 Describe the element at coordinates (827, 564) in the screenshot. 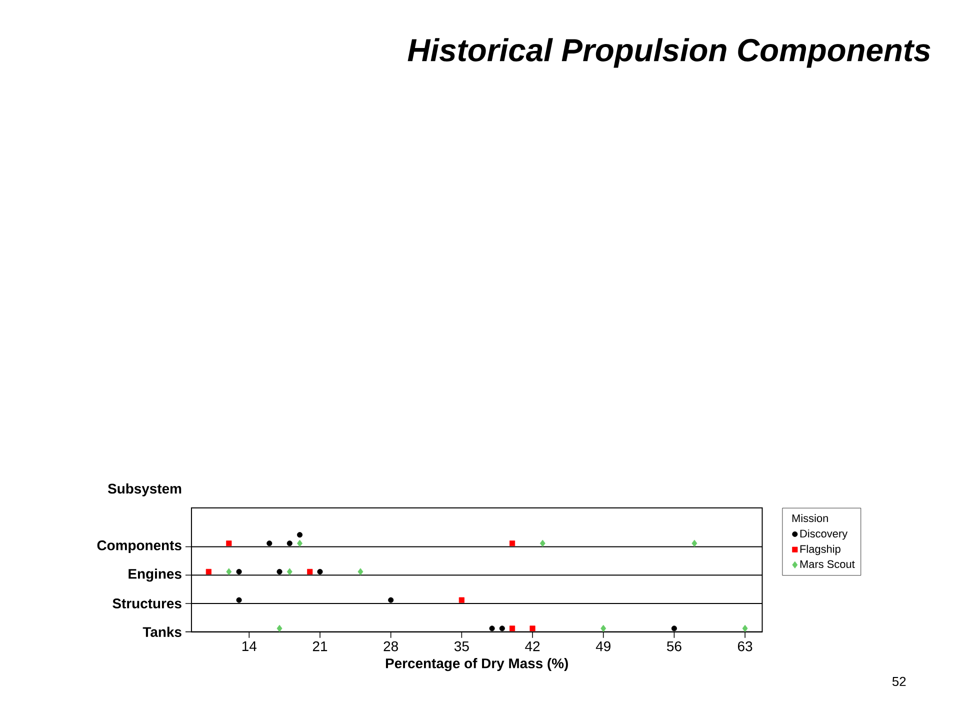

I see `legend-label: Mars Scout` at that location.